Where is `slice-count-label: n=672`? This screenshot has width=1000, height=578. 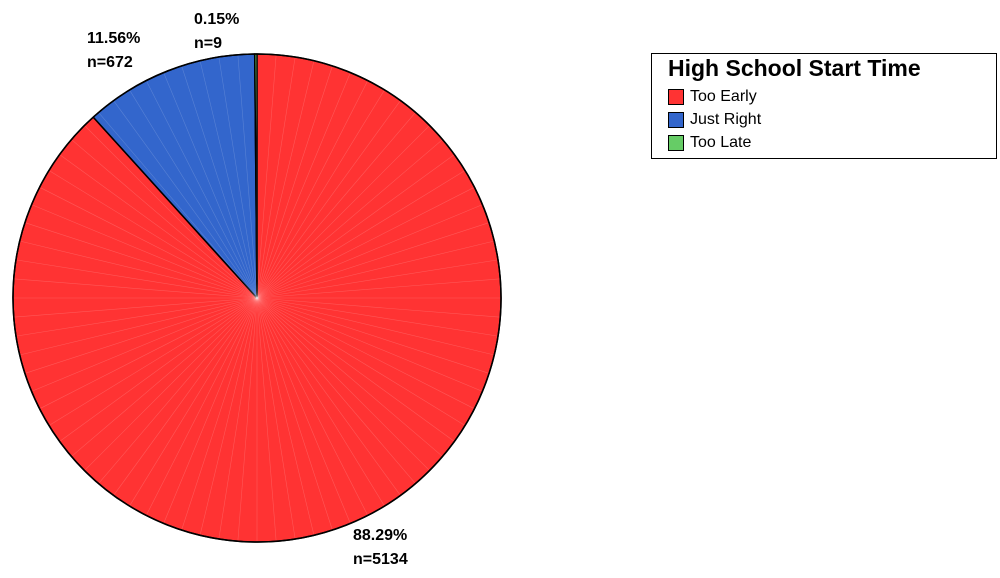 slice-count-label: n=672 is located at coordinates (110, 62).